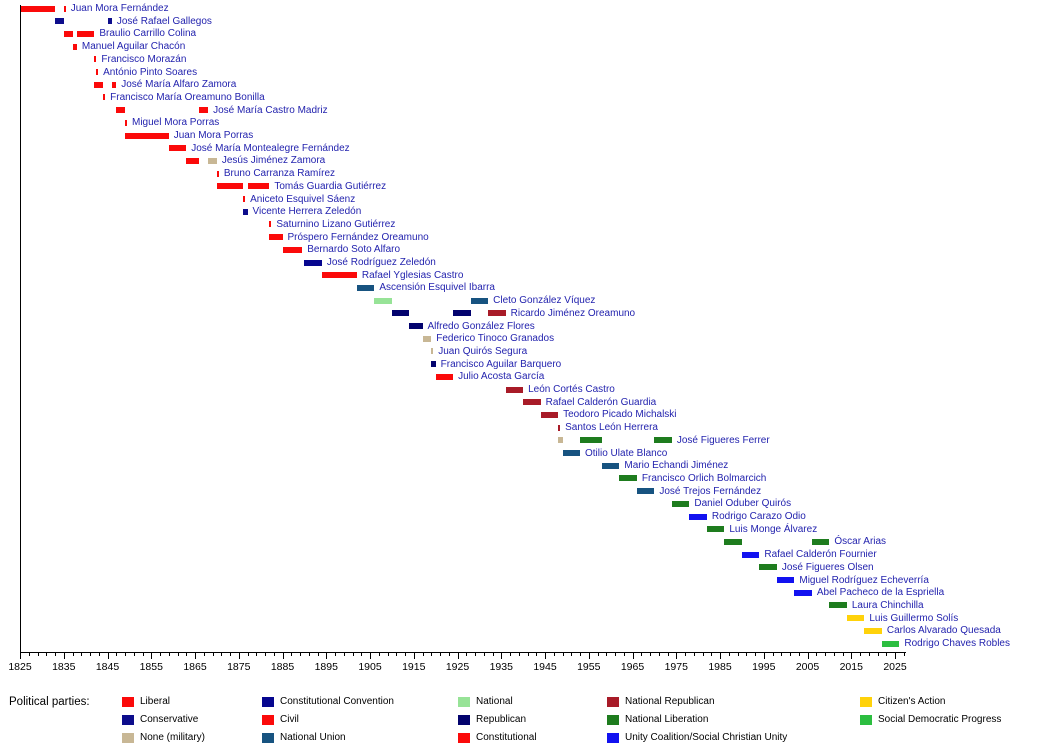 Image resolution: width=1050 pixels, height=753 pixels. I want to click on president-label: José Figueres Olsen, so click(827, 567).